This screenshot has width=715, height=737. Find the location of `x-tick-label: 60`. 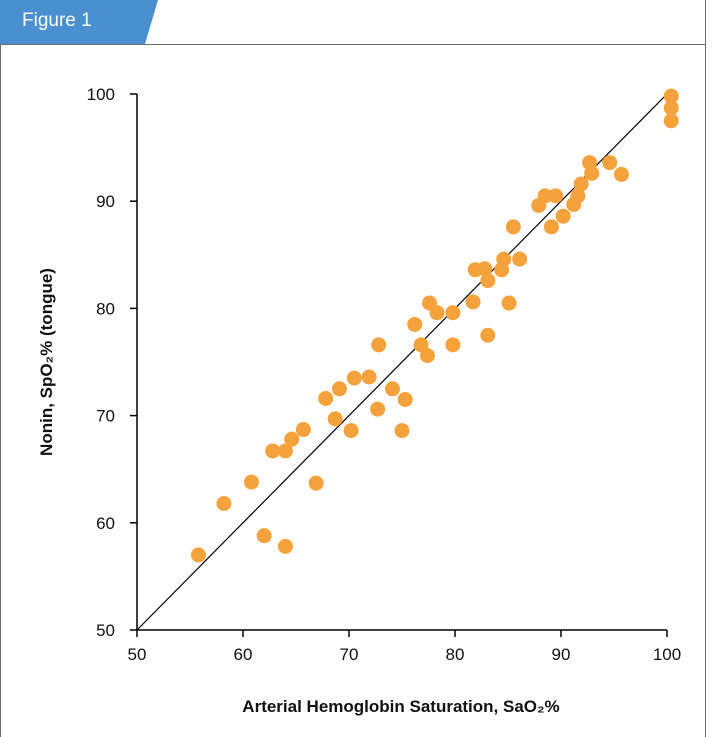

x-tick-label: 60 is located at coordinates (243, 654).